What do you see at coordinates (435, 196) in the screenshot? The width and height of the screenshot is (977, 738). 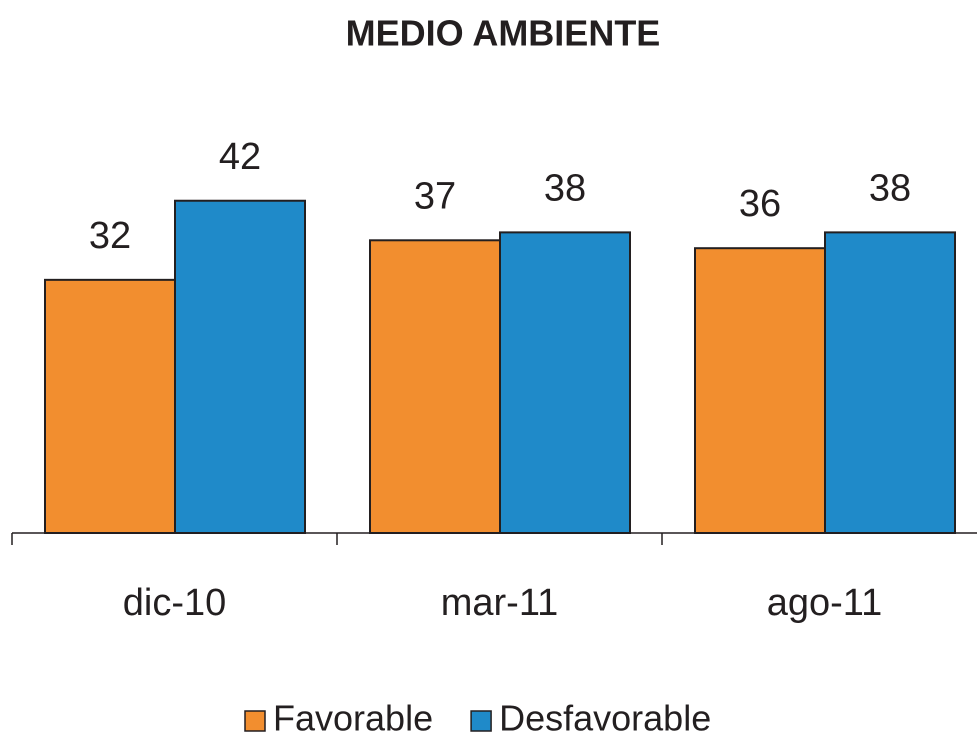 I see `data-label: 37` at bounding box center [435, 196].